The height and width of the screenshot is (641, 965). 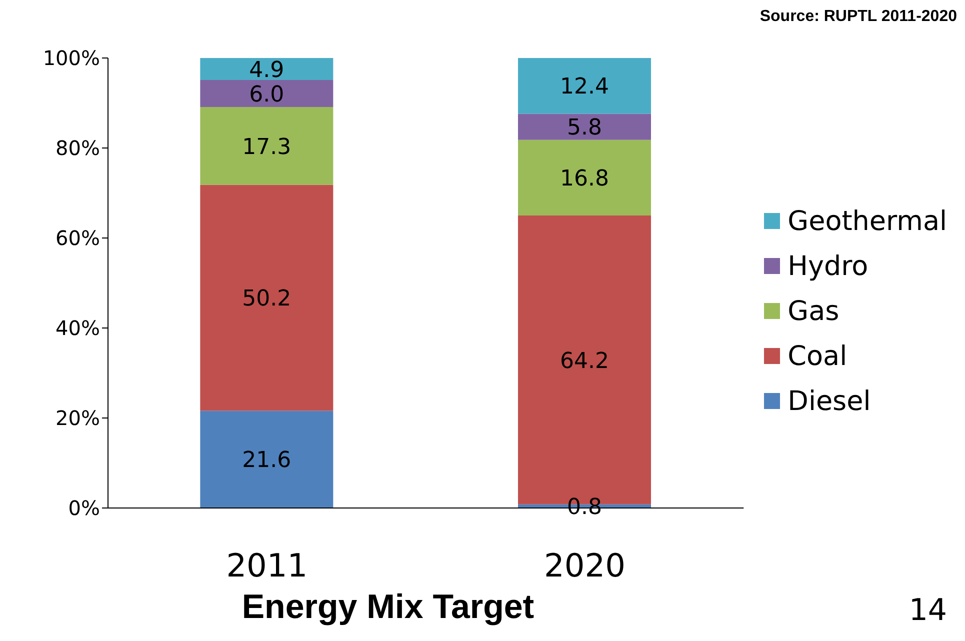 I want to click on legend-label: Gas, so click(x=814, y=311).